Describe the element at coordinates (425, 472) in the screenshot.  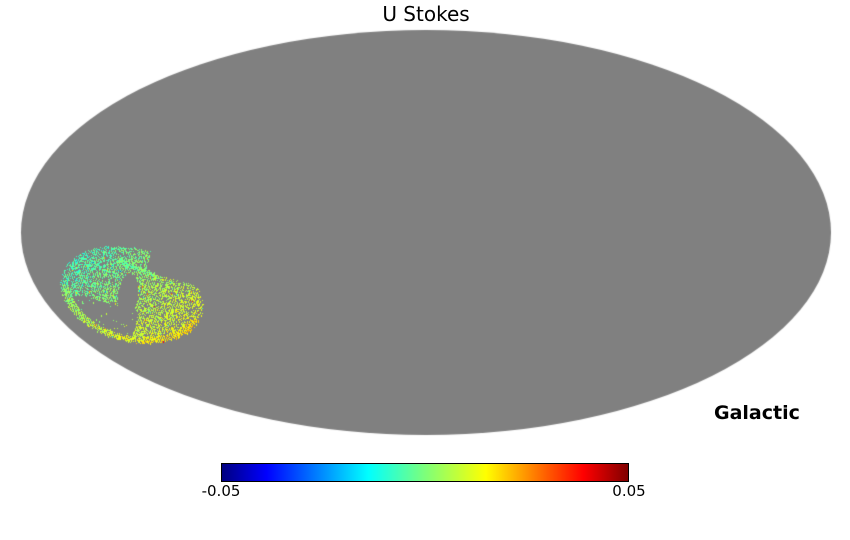
I see `colorbar-gradient` at that location.